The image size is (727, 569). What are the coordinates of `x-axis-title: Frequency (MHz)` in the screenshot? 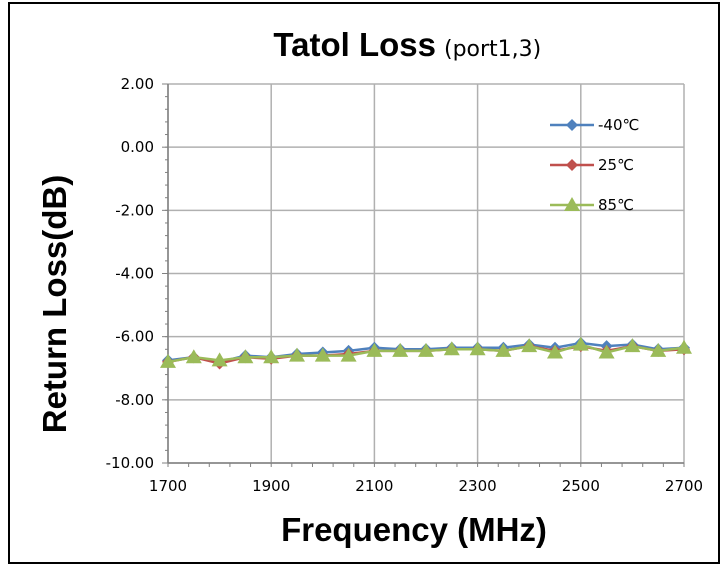 It's located at (414, 529).